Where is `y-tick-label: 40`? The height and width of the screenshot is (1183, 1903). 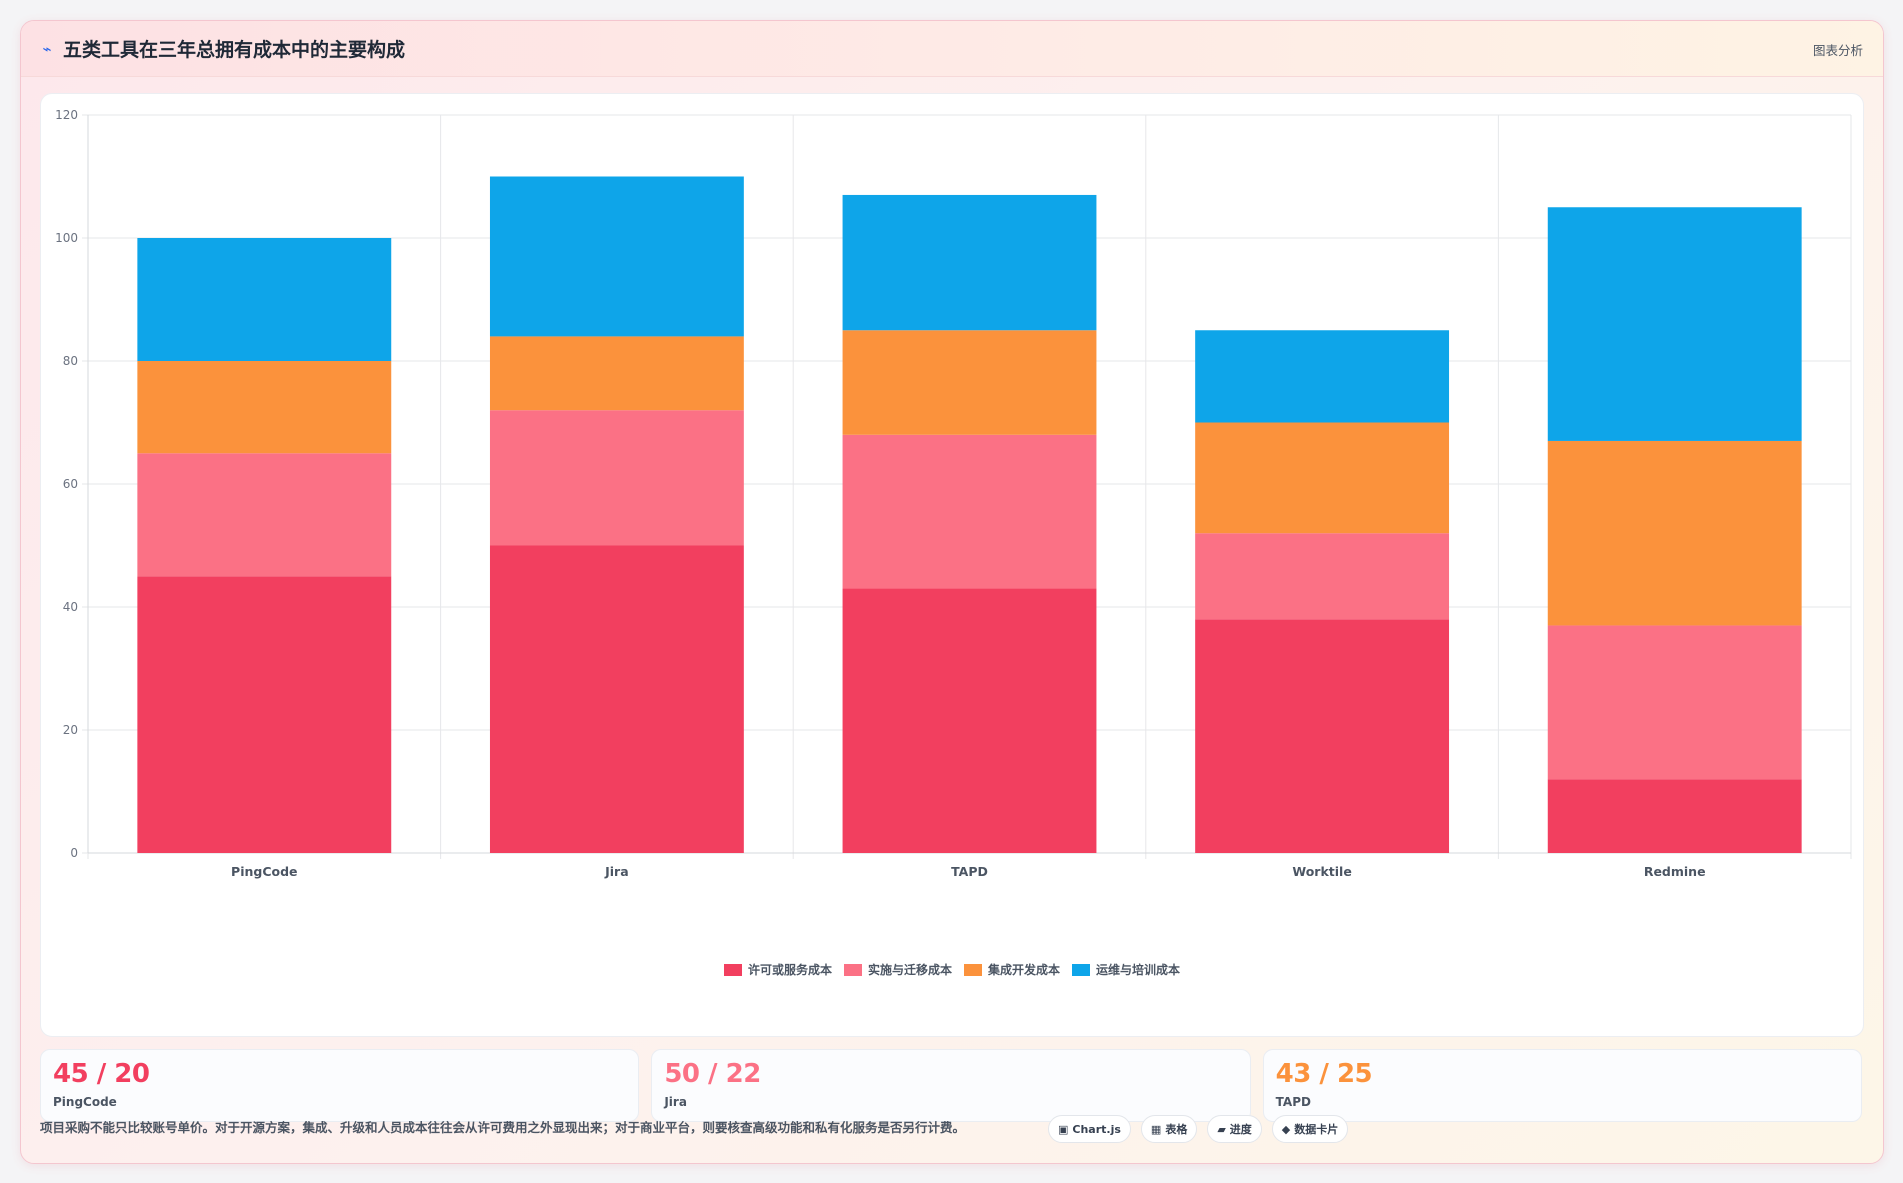 y-tick-label: 40 is located at coordinates (70, 607).